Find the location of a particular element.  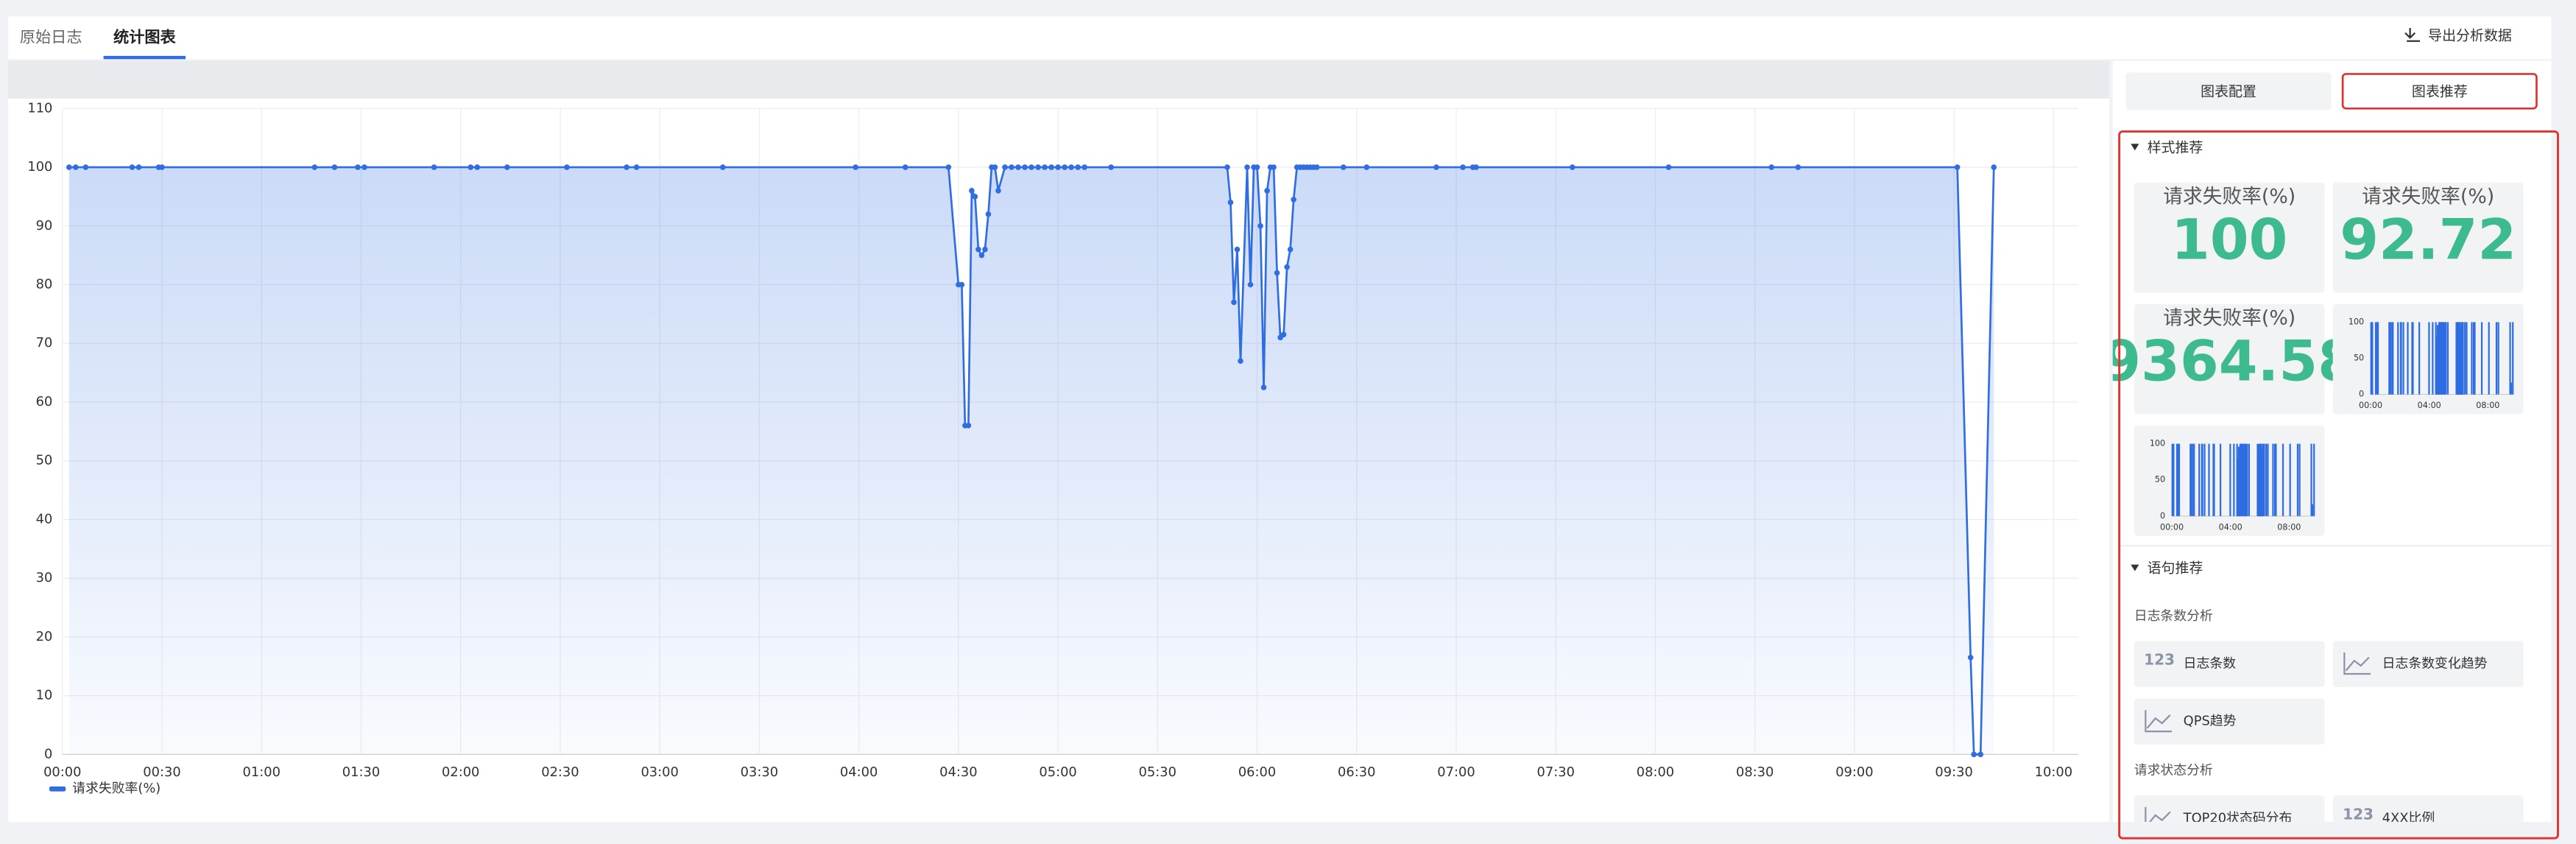

x-tick-label: 06:00 is located at coordinates (1257, 772).